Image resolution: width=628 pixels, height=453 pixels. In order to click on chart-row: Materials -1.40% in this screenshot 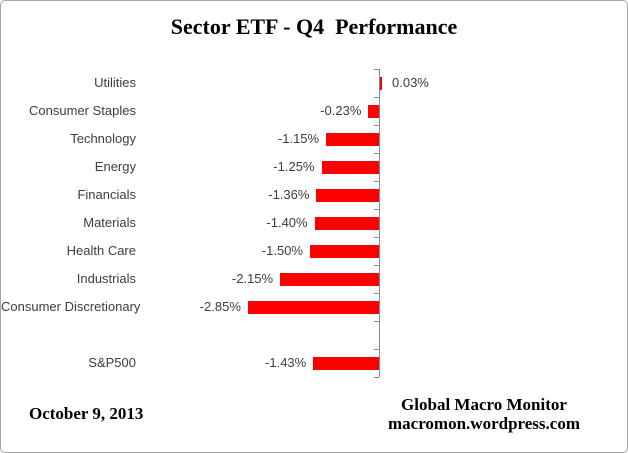, I will do `click(314, 223)`.